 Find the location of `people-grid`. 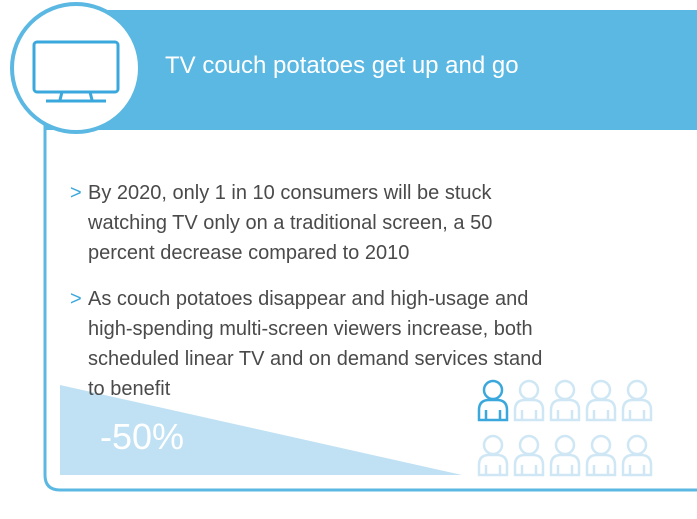

people-grid is located at coordinates (565, 428).